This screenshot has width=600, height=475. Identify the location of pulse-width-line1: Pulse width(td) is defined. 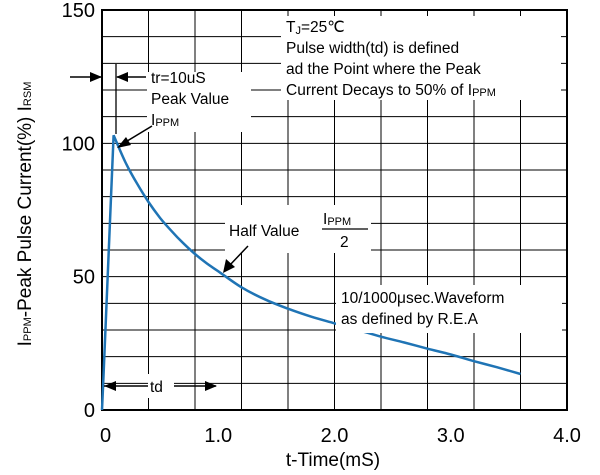
(372, 48).